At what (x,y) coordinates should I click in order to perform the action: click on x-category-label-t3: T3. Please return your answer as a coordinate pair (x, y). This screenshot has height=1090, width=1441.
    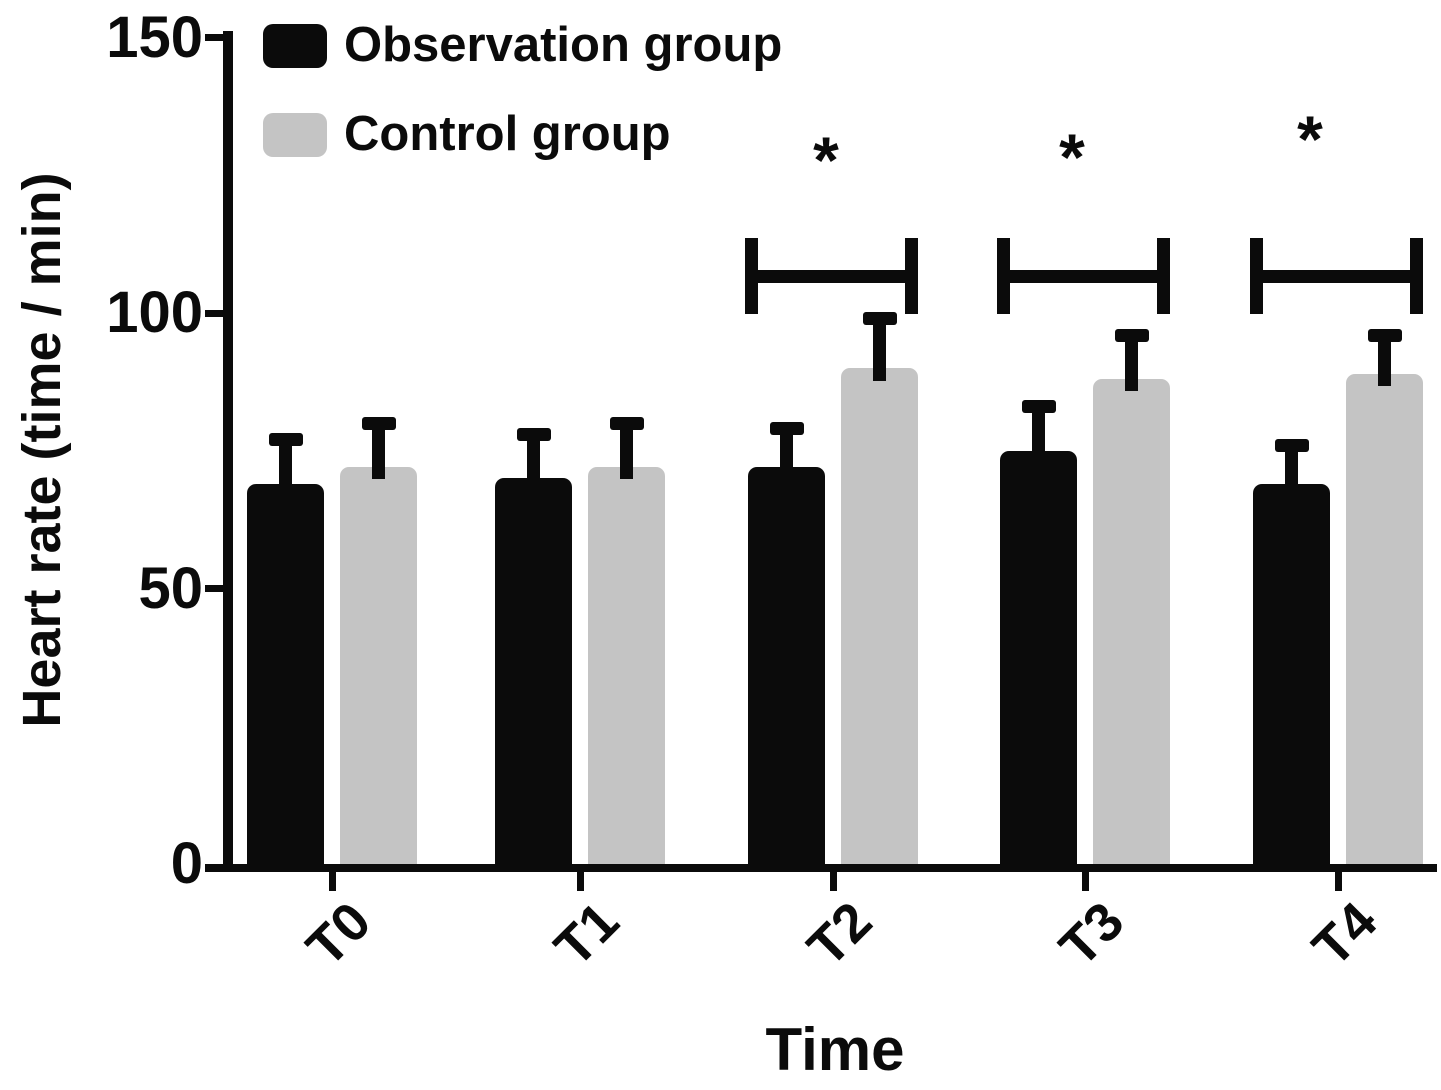
    Looking at the image, I should click on (1092, 934).